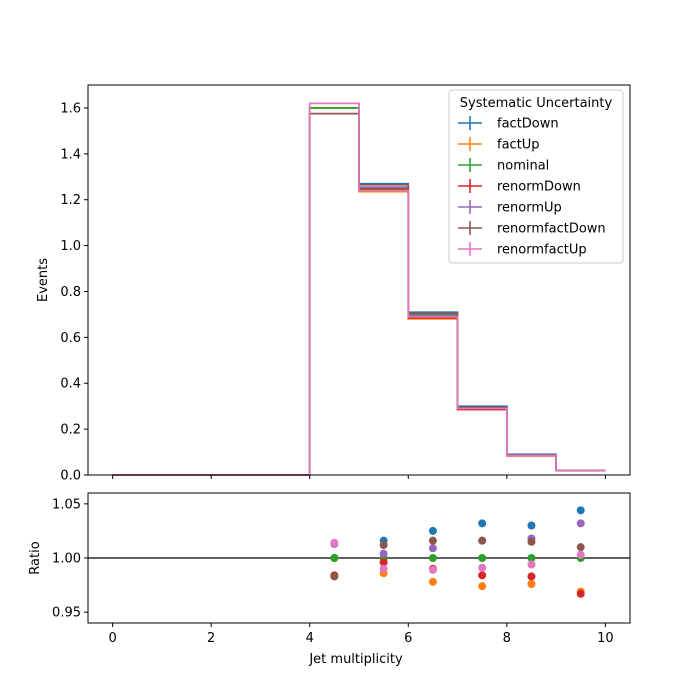 This screenshot has height=700, width=700. Describe the element at coordinates (70, 384) in the screenshot. I see `top-y-tick-label: 0.4` at that location.